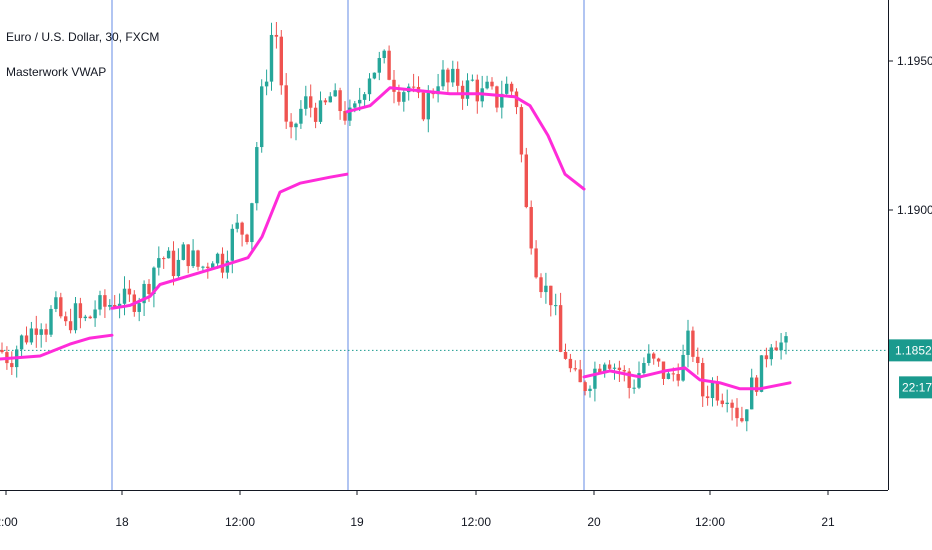  I want to click on y-tick-label: 1.19000, so click(914, 210).